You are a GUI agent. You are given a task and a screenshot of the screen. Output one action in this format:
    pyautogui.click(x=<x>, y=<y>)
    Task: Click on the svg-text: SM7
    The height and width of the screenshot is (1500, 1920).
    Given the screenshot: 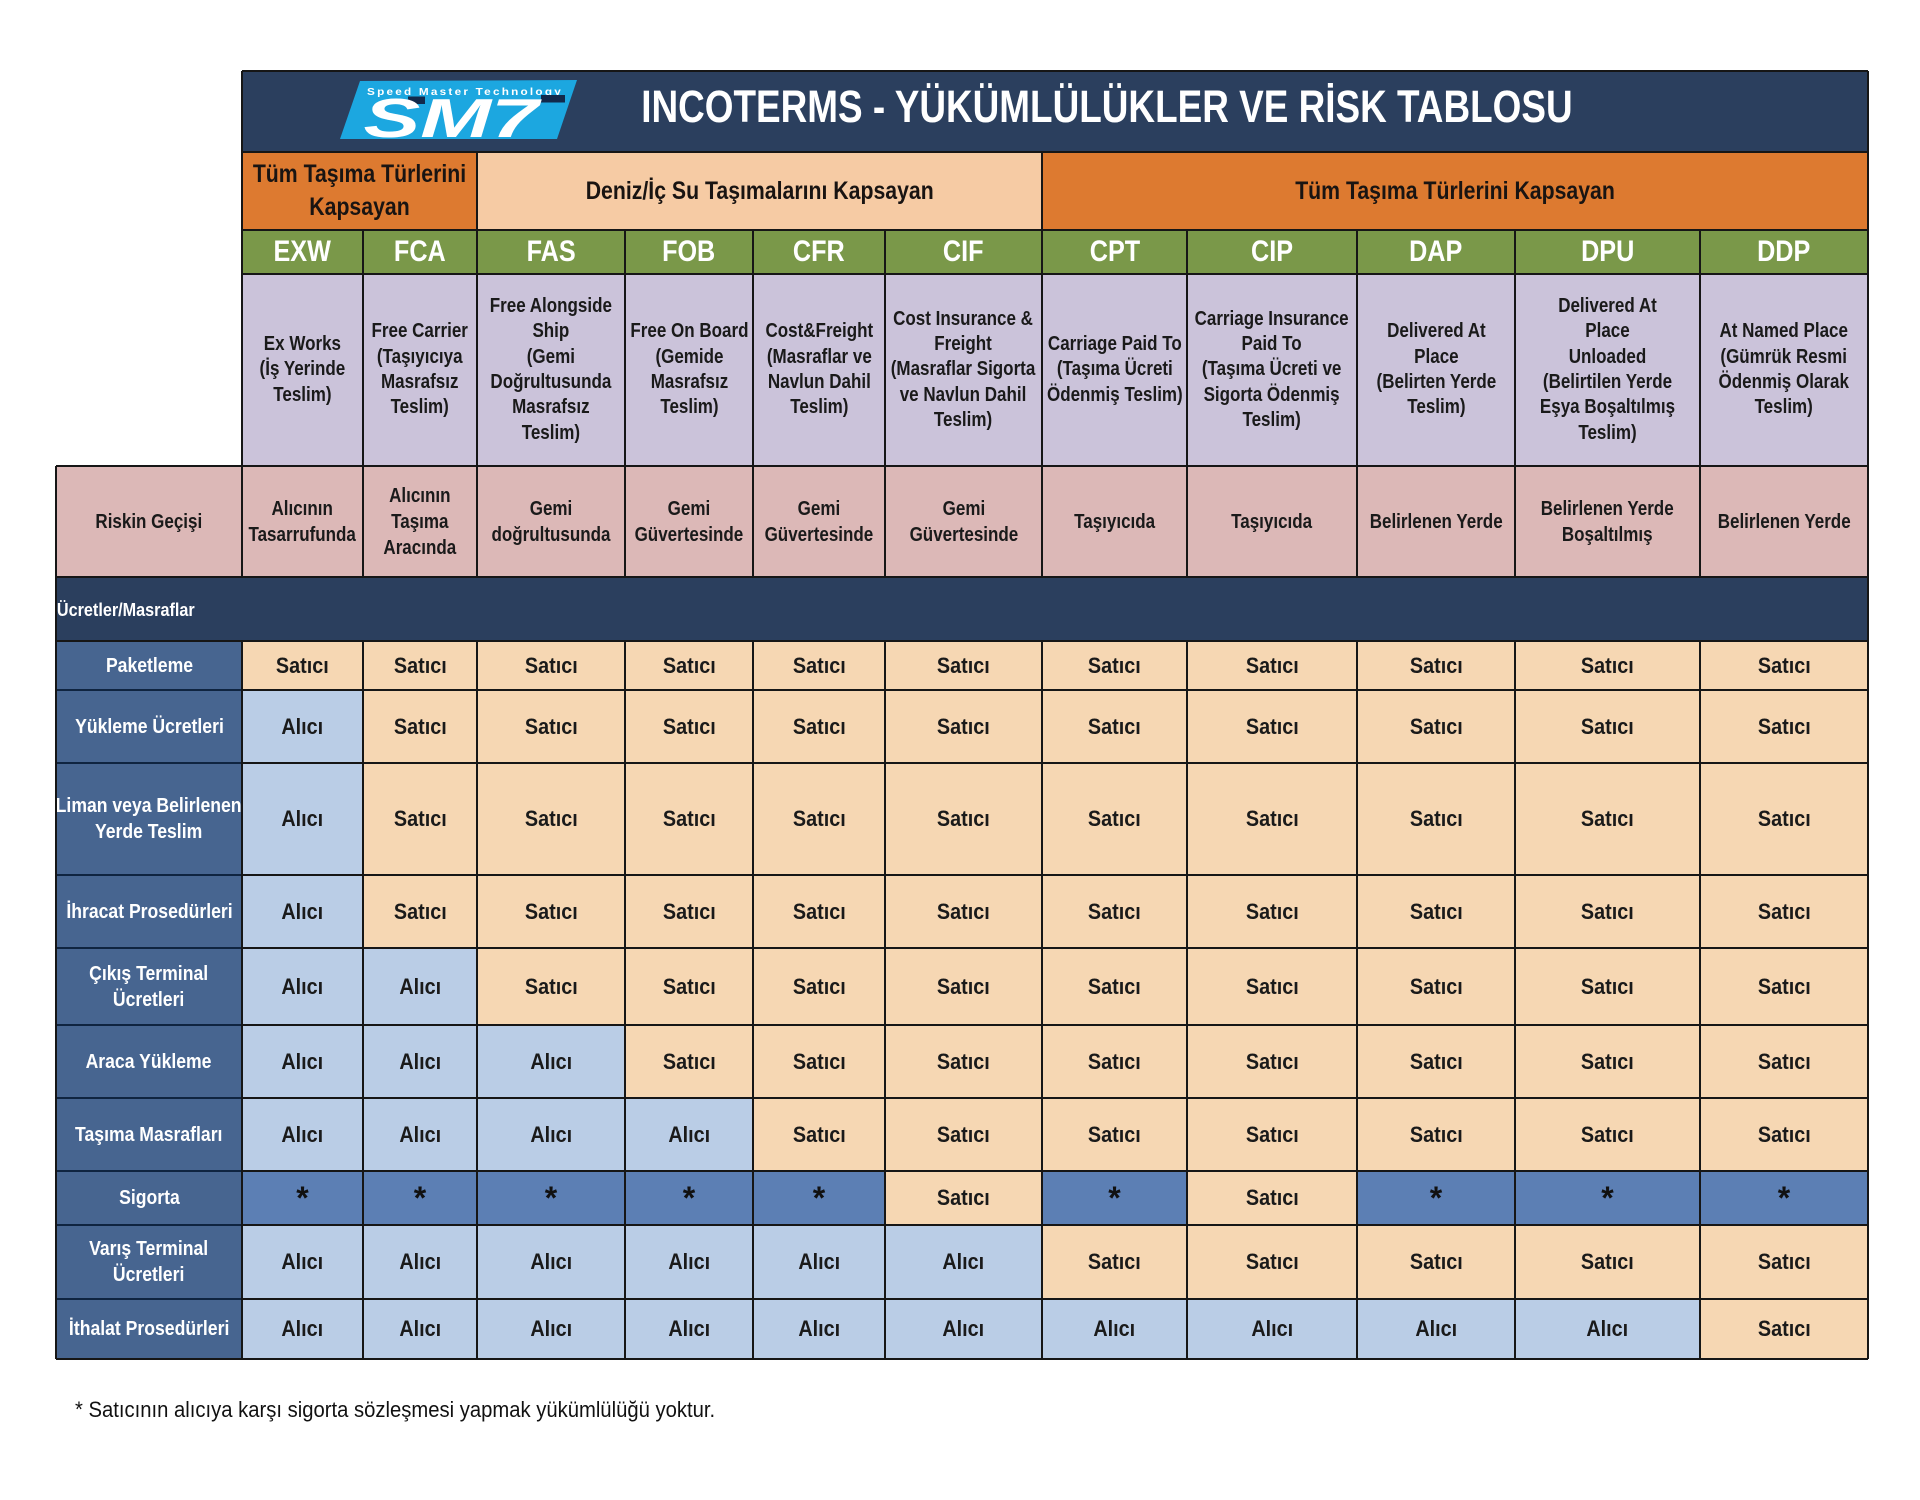 What is the action you would take?
    pyautogui.click(x=453, y=116)
    